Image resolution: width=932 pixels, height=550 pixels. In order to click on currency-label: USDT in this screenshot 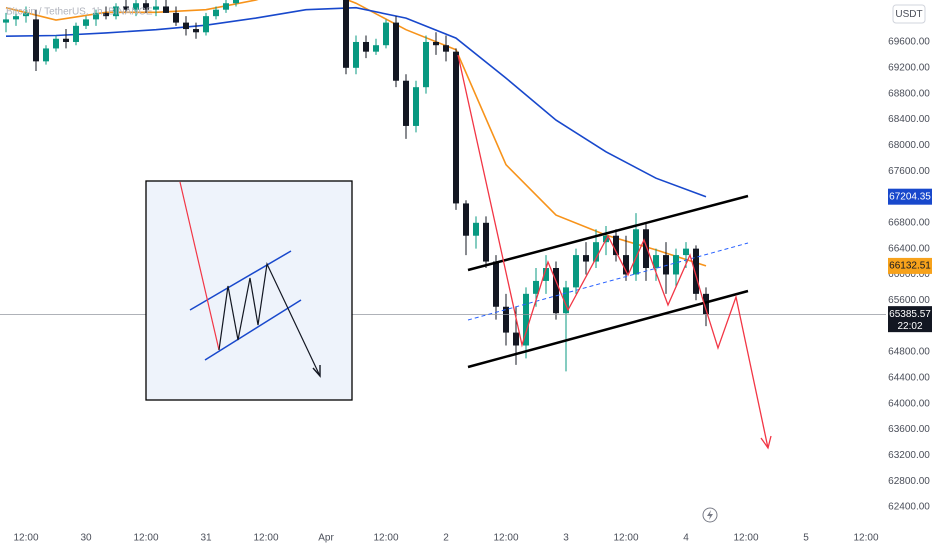, I will do `click(908, 14)`.